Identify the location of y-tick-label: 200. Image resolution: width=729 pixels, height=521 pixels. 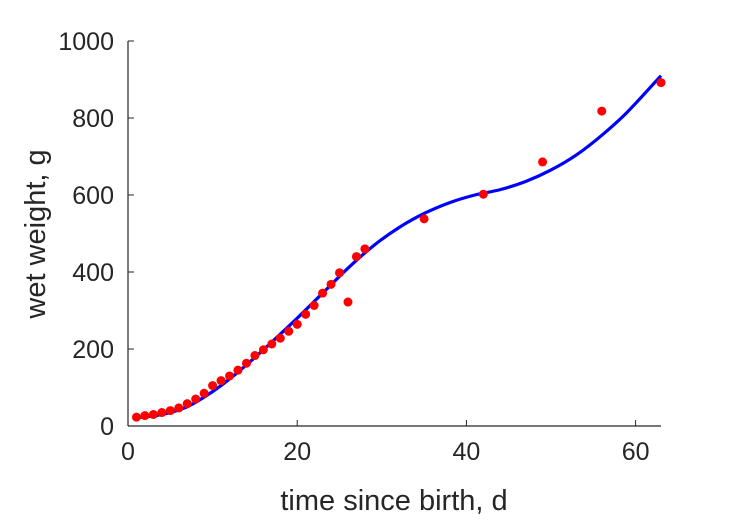
(93, 350).